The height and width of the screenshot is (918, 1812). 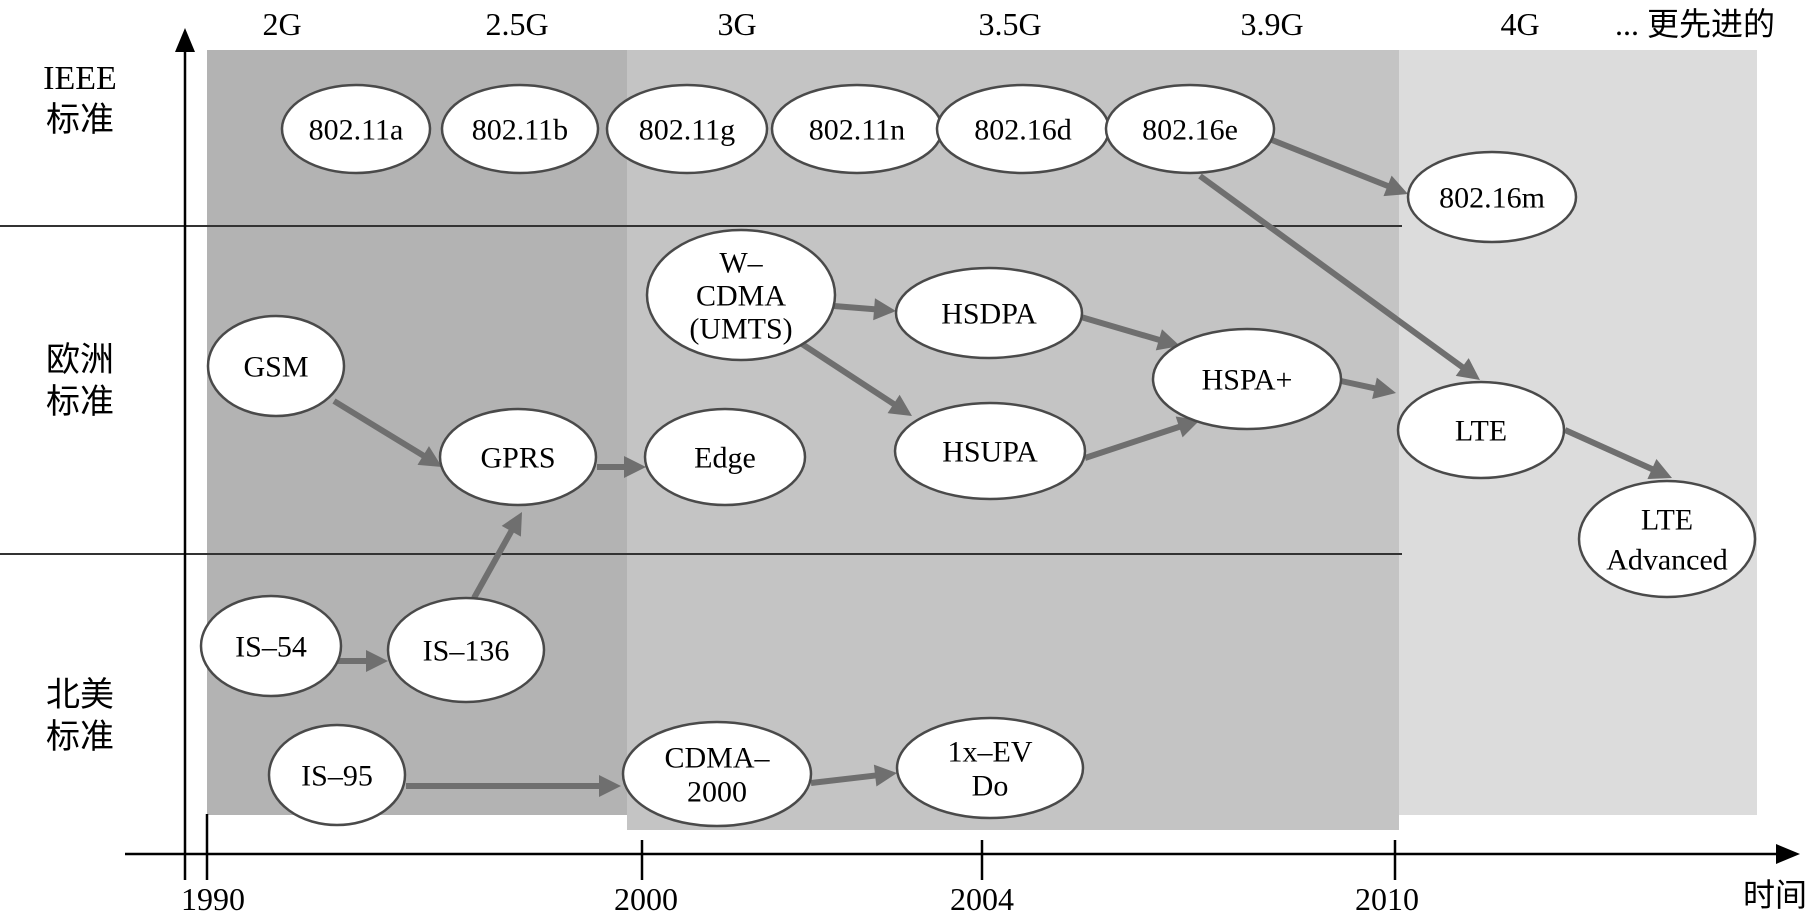 What do you see at coordinates (621, 467) in the screenshot?
I see `arrow-gprs-to-edge` at bounding box center [621, 467].